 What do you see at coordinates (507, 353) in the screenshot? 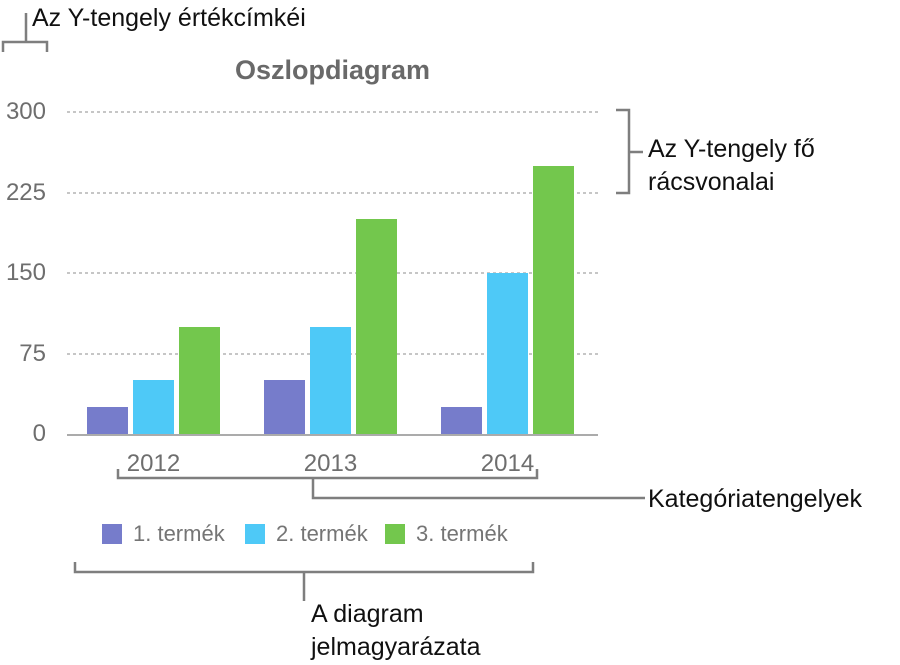
I see `bar-2014-series2` at bounding box center [507, 353].